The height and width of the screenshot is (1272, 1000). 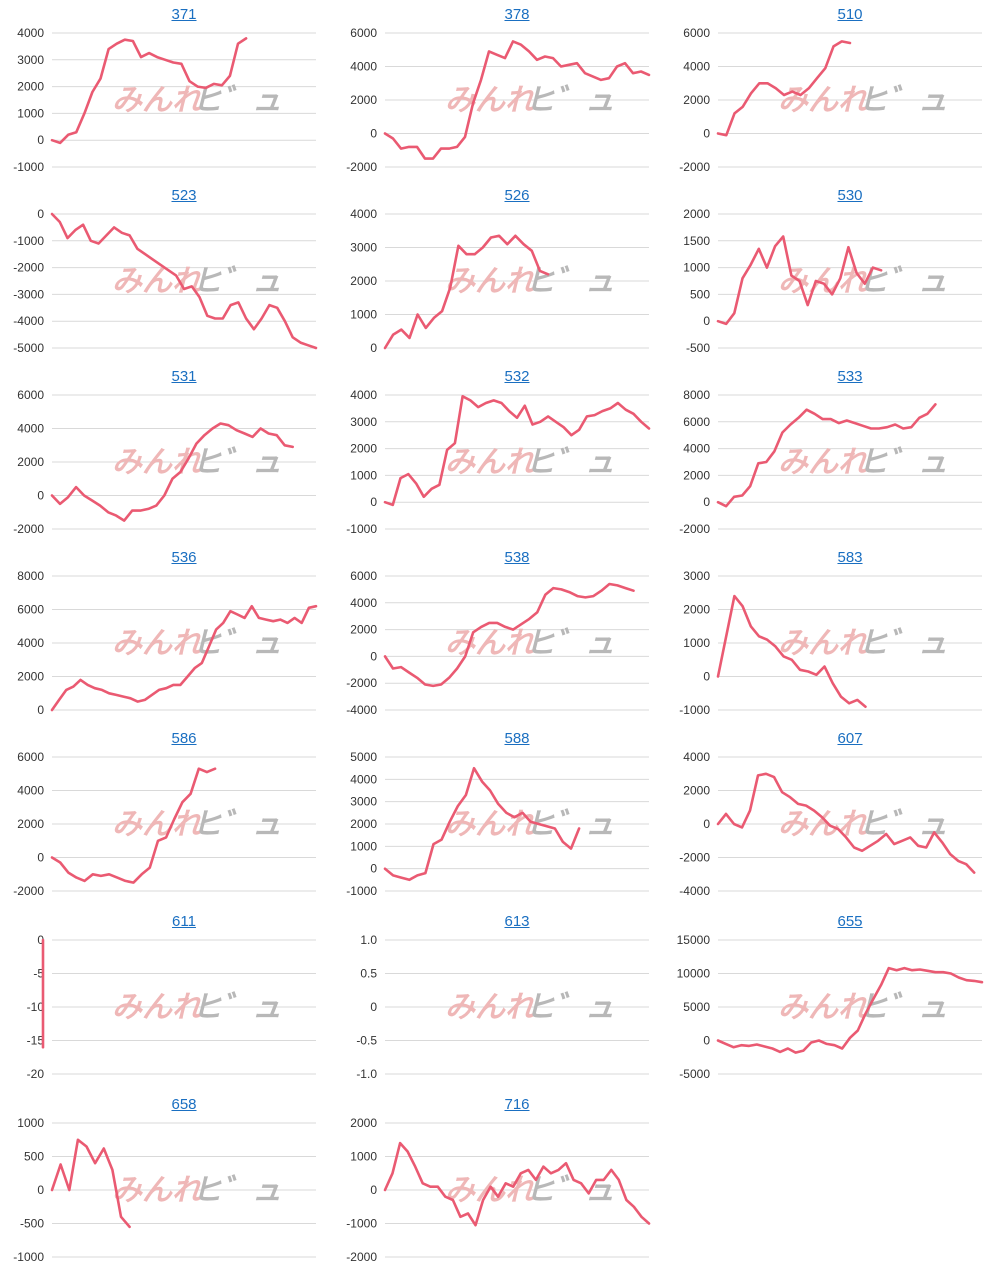 I want to click on y-tick-label: -1.0, so click(x=366, y=1074).